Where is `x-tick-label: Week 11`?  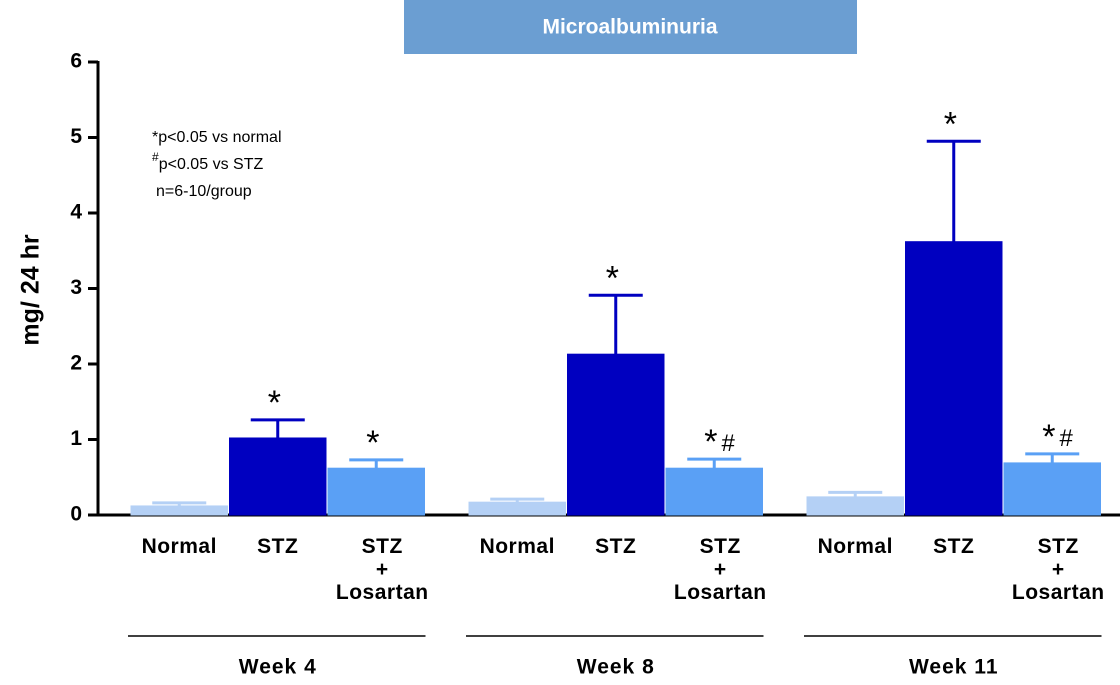
x-tick-label: Week 11 is located at coordinates (954, 667).